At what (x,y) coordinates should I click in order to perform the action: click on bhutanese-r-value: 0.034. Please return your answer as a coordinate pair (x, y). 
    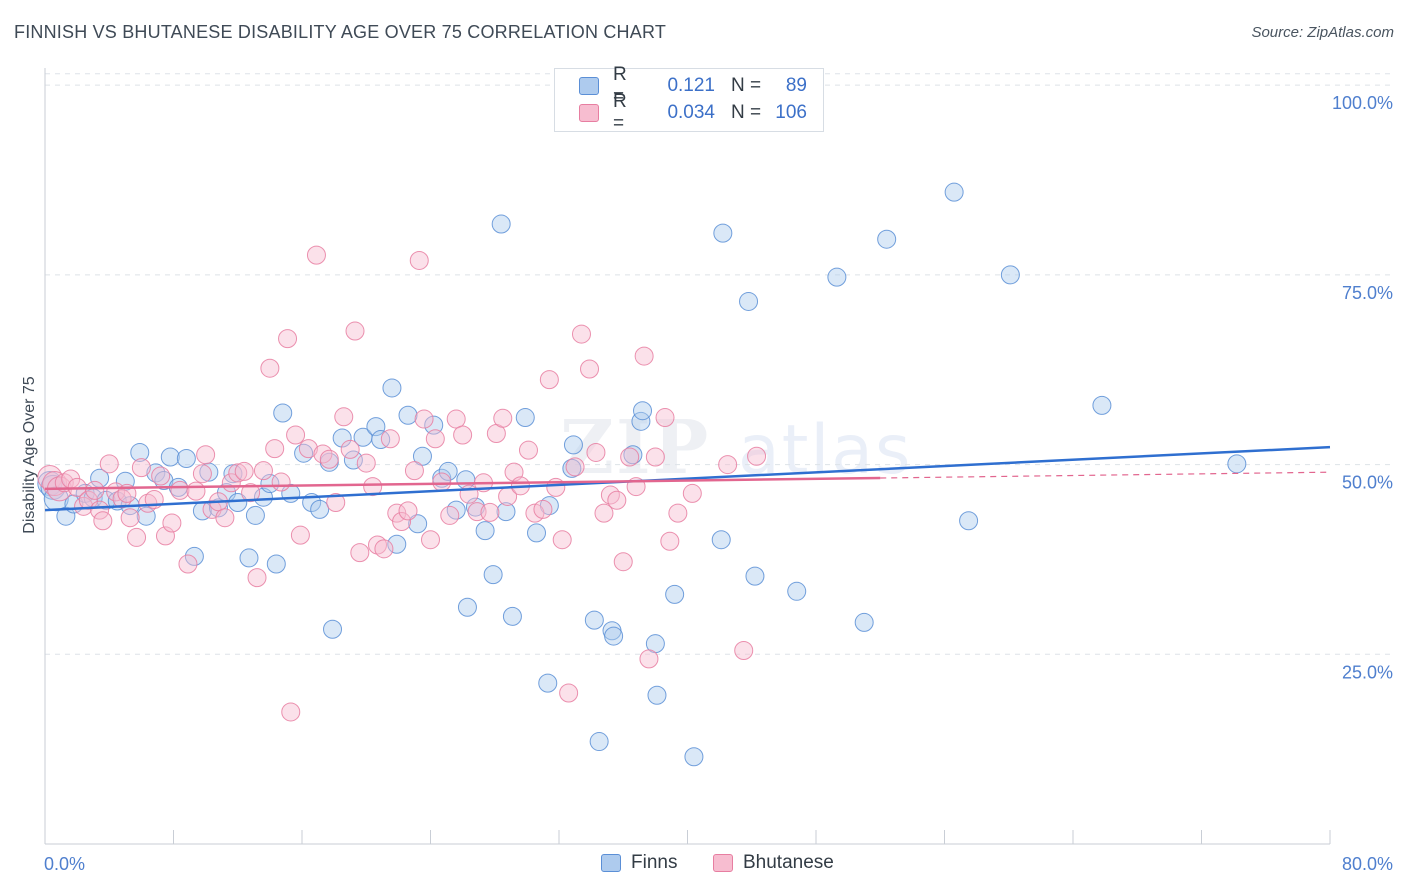
    Looking at the image, I should click on (691, 112).